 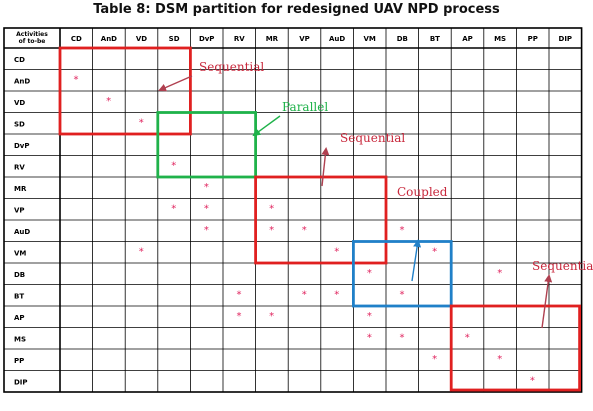 I want to click on column-header-dip: DIP, so click(x=566, y=39).